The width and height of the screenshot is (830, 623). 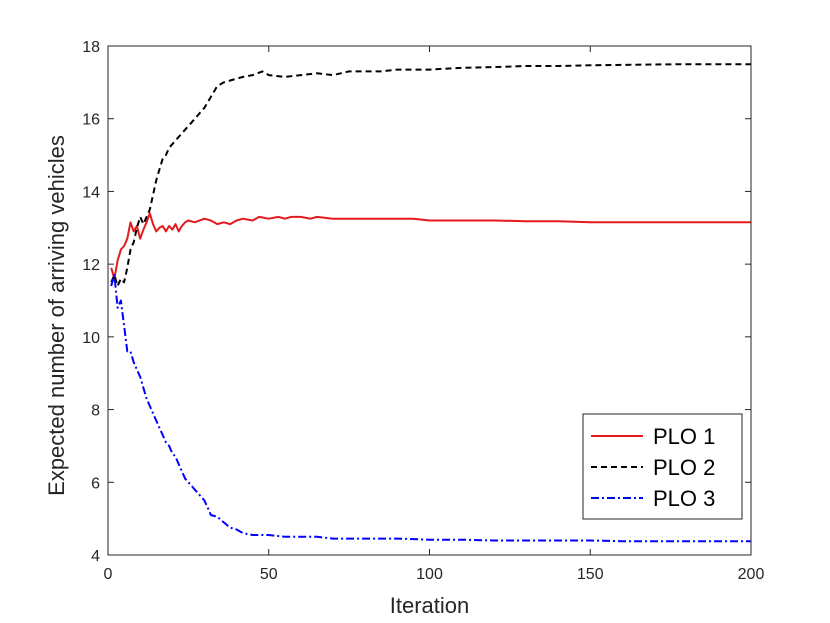 What do you see at coordinates (56, 315) in the screenshot?
I see `y-axis-title: Expected number of arriving vehicles` at bounding box center [56, 315].